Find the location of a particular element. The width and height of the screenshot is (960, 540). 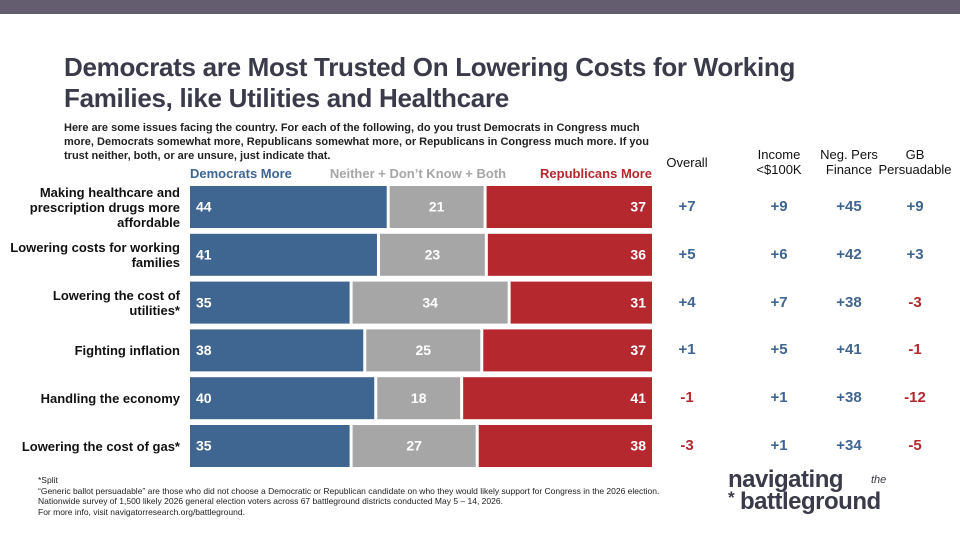

logo-text: navigating is located at coordinates (786, 479).